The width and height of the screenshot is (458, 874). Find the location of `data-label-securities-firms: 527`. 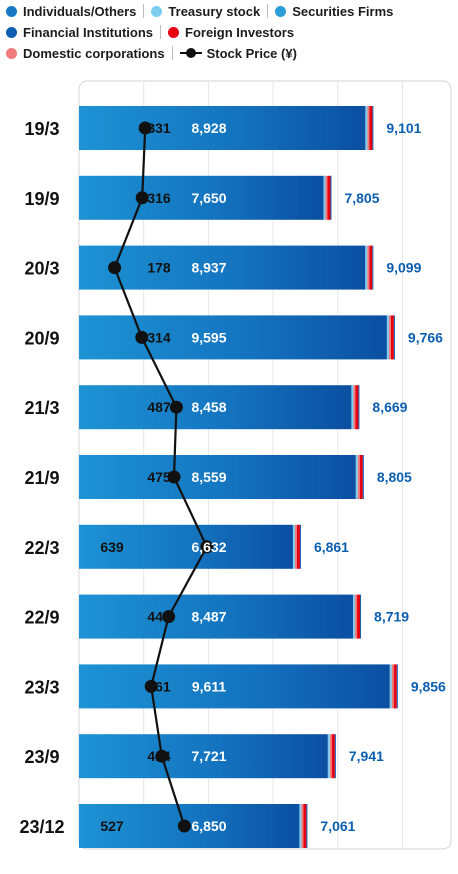

data-label-securities-firms: 527 is located at coordinates (112, 826).